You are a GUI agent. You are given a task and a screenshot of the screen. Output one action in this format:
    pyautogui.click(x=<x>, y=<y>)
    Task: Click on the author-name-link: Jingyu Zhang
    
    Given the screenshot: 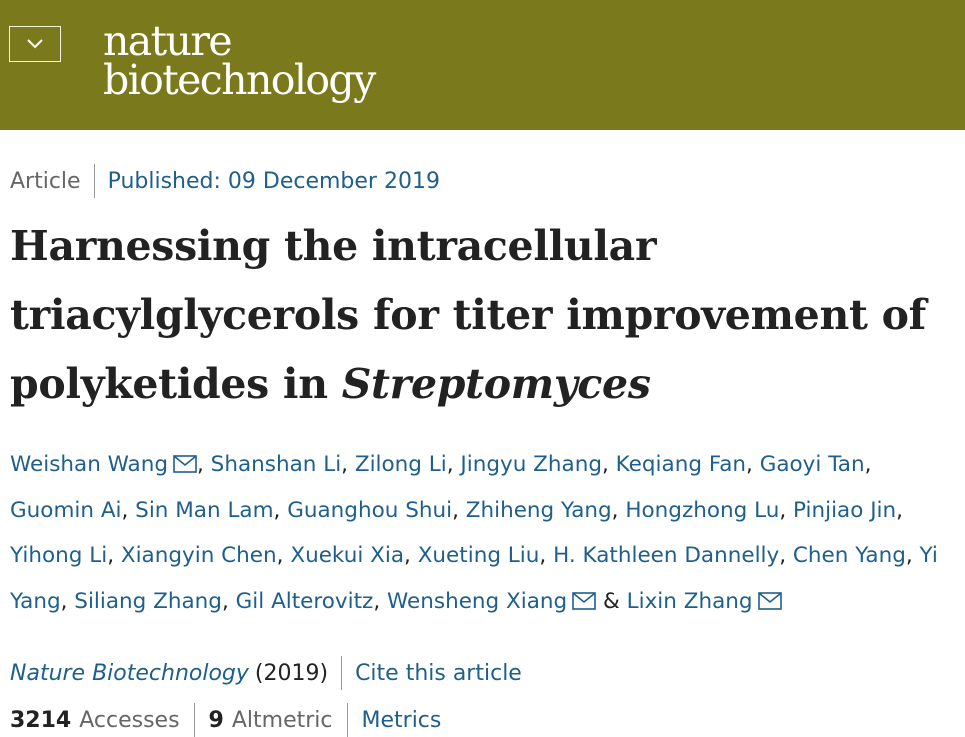 What is the action you would take?
    pyautogui.click(x=531, y=464)
    